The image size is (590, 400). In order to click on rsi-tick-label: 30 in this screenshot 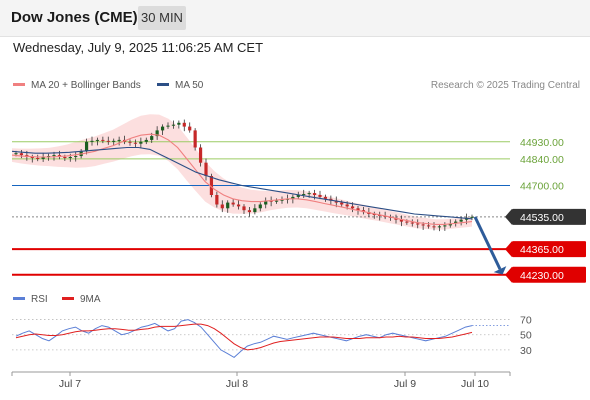, I will do `click(526, 351)`.